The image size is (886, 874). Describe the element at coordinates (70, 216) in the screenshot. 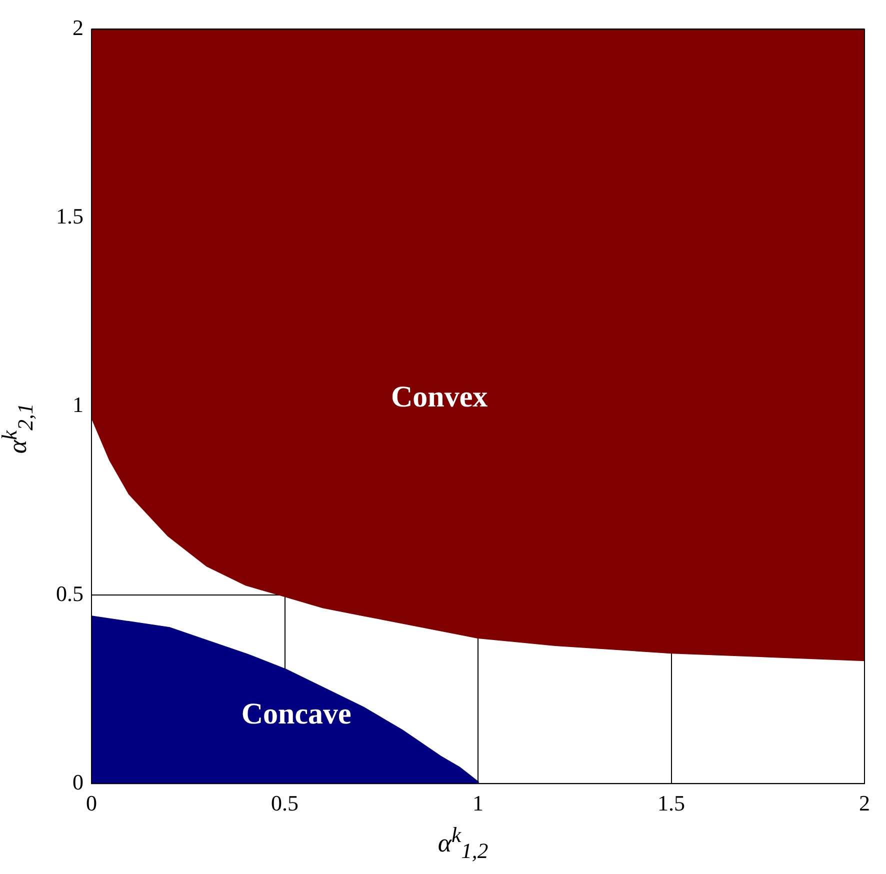

I see `y-tick-label: 1.5` at that location.